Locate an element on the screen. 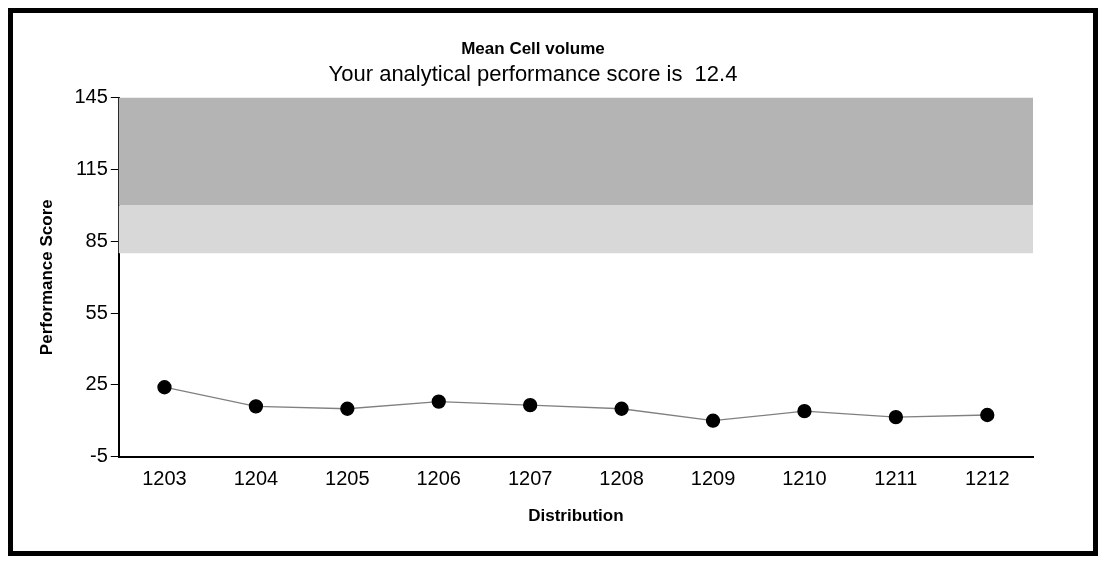 Image resolution: width=1118 pixels, height=576 pixels. y-axis-title: Performance Score is located at coordinates (46, 277).